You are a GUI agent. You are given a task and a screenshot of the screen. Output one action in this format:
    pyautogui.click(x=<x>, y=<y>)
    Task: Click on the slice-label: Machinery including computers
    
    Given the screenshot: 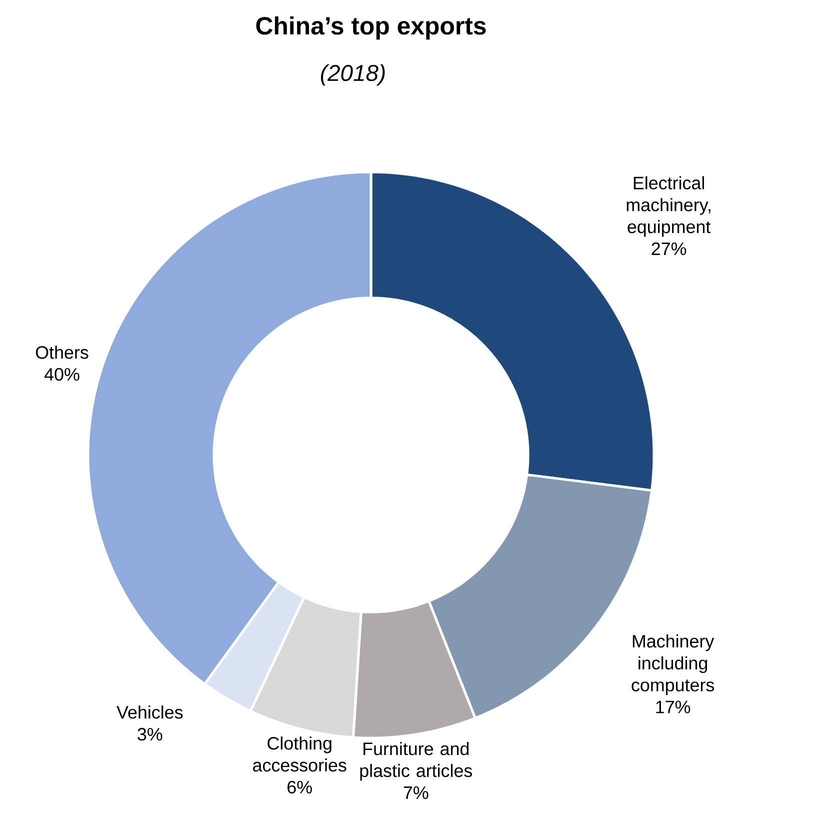 What is the action you would take?
    pyautogui.click(x=673, y=664)
    